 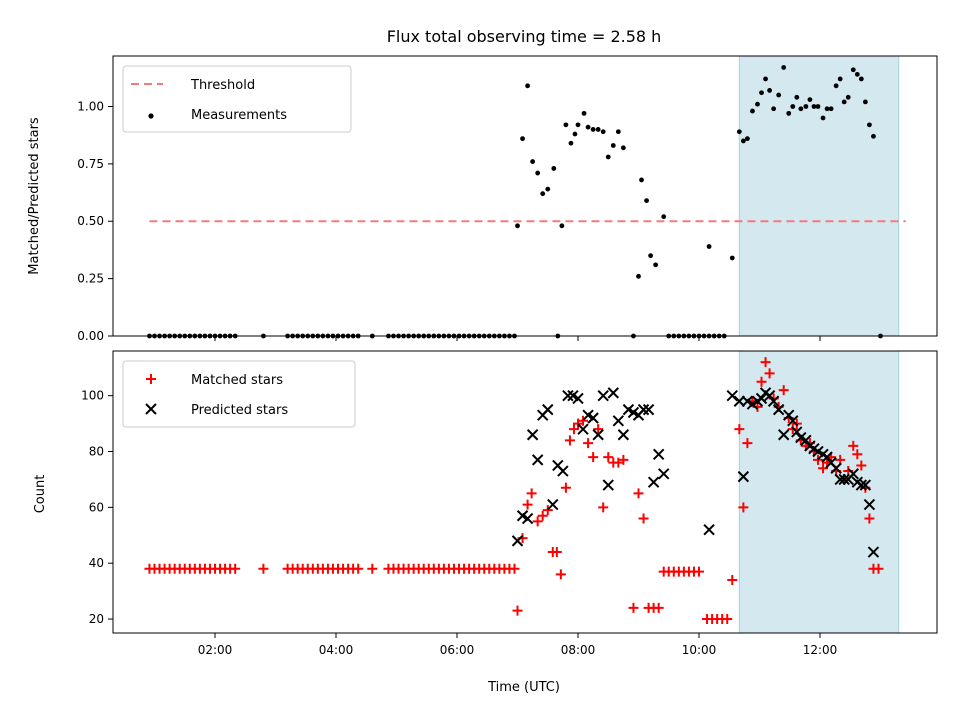 What do you see at coordinates (151, 116) in the screenshot?
I see `legend-measurements-swatch` at bounding box center [151, 116].